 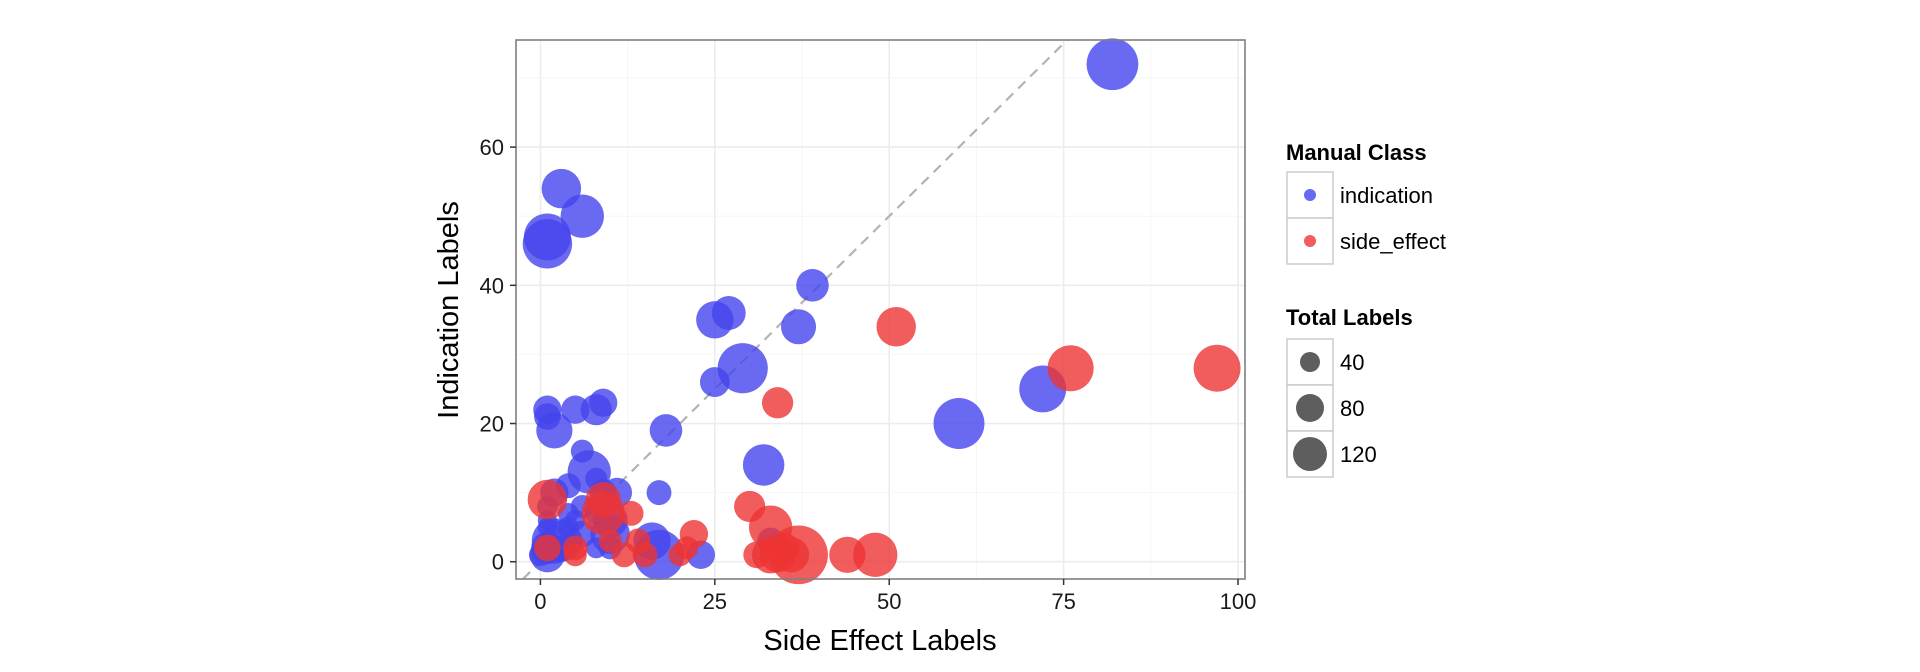 I want to click on color-legend-swatch-indication, so click(x=1310, y=195).